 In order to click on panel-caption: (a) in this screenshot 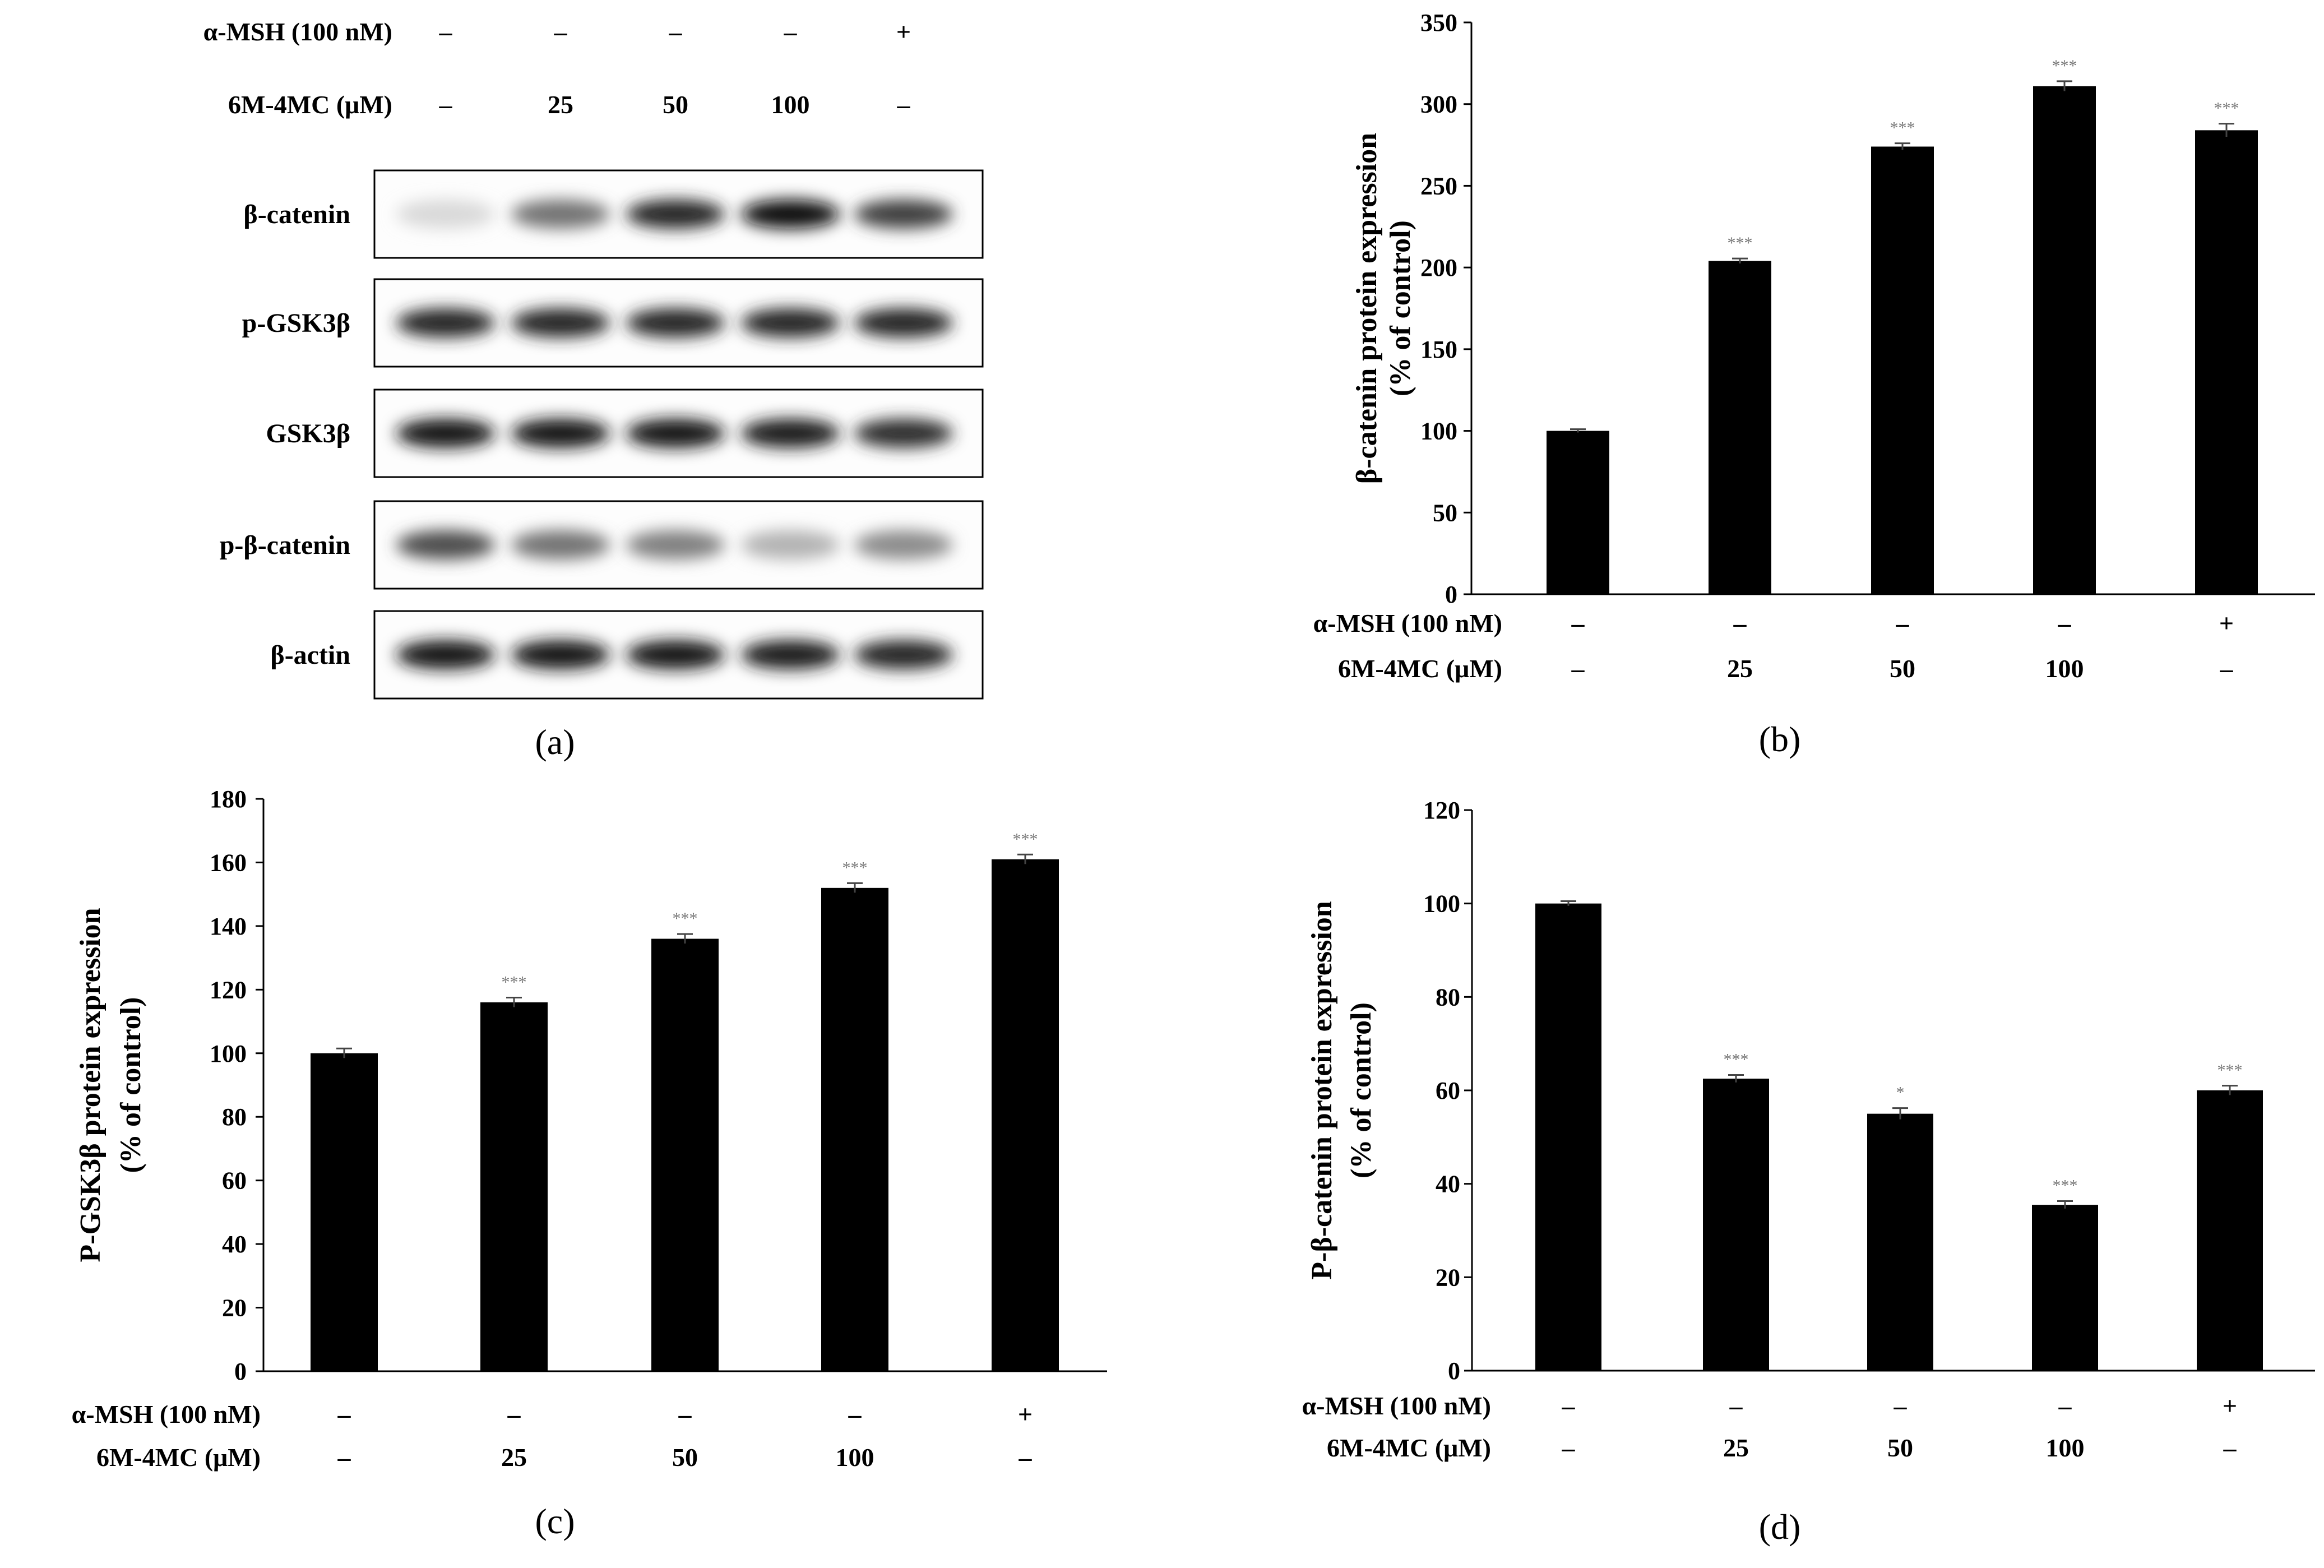, I will do `click(555, 742)`.